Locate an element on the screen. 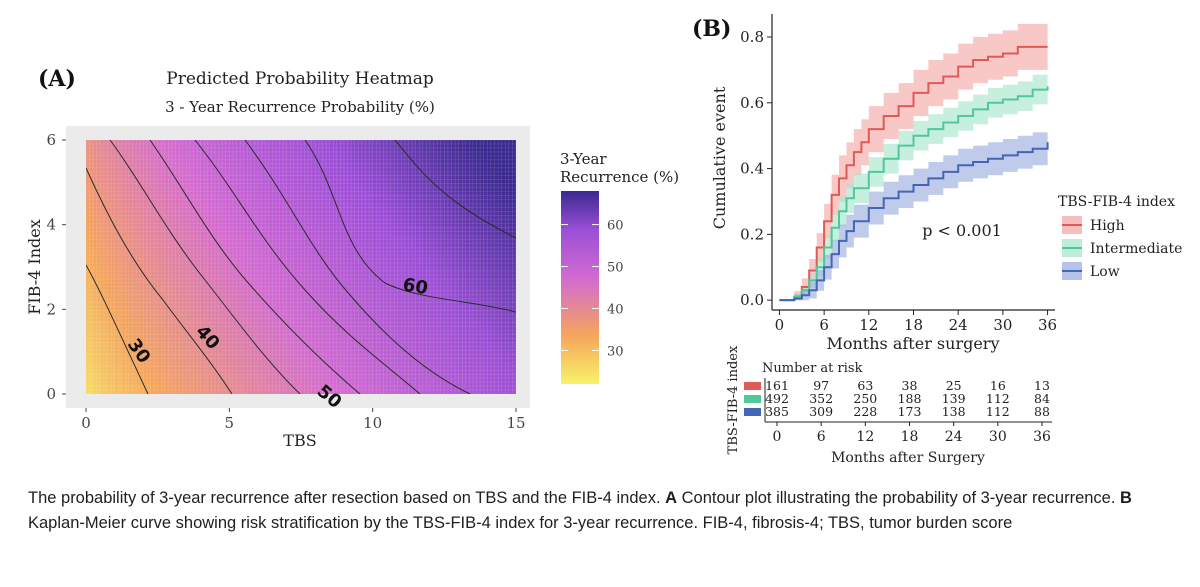 This screenshot has width=1200, height=587. risk-table-title: Number at risk is located at coordinates (812, 368).